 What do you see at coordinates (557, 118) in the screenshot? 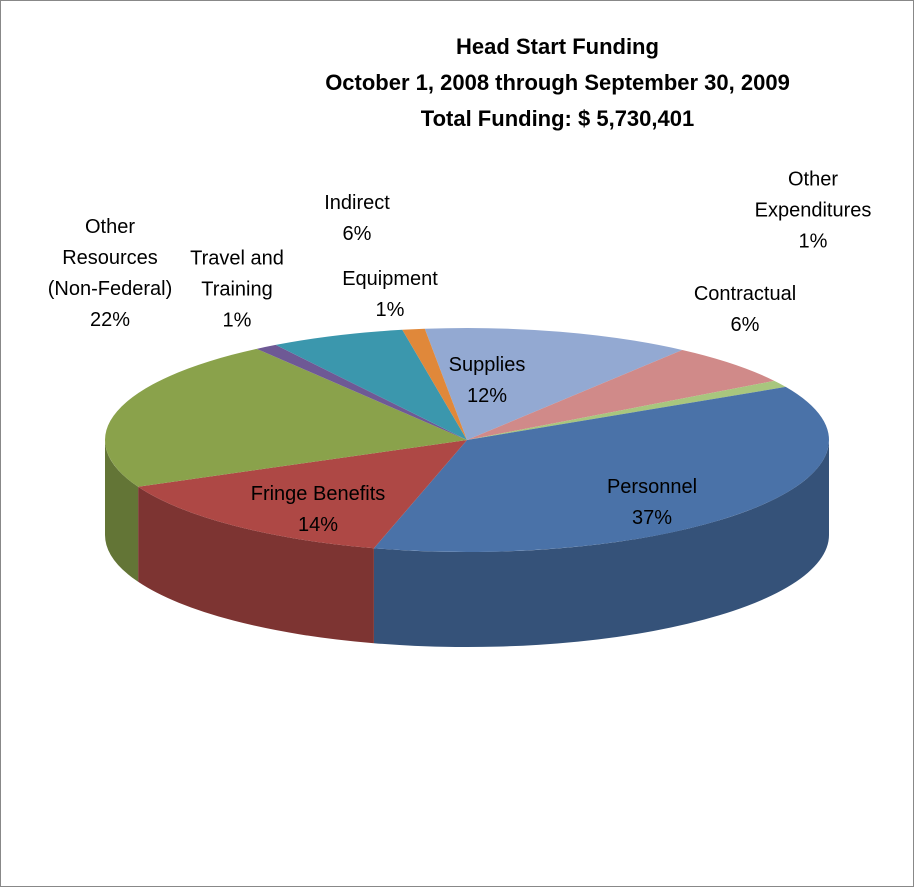
I see `chart-annotation: Total Funding: $ 5,730,401` at bounding box center [557, 118].